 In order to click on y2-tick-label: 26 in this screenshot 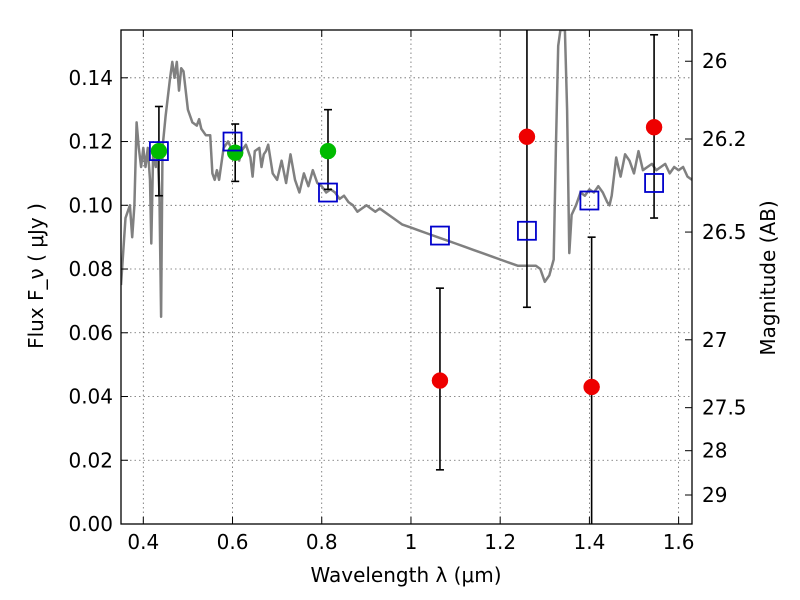, I will do `click(714, 61)`.